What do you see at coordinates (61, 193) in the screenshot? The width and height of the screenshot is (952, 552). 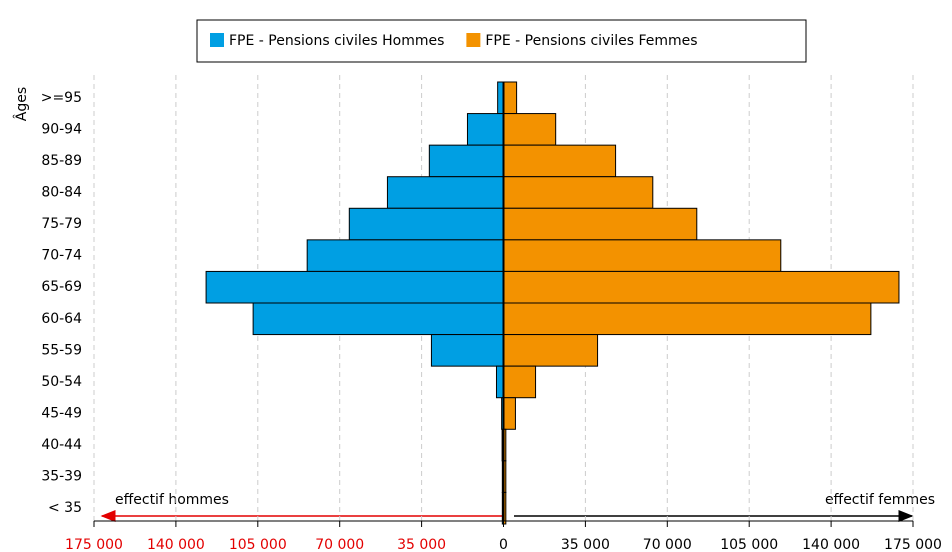 I see `y-tick-label: 80-84` at bounding box center [61, 193].